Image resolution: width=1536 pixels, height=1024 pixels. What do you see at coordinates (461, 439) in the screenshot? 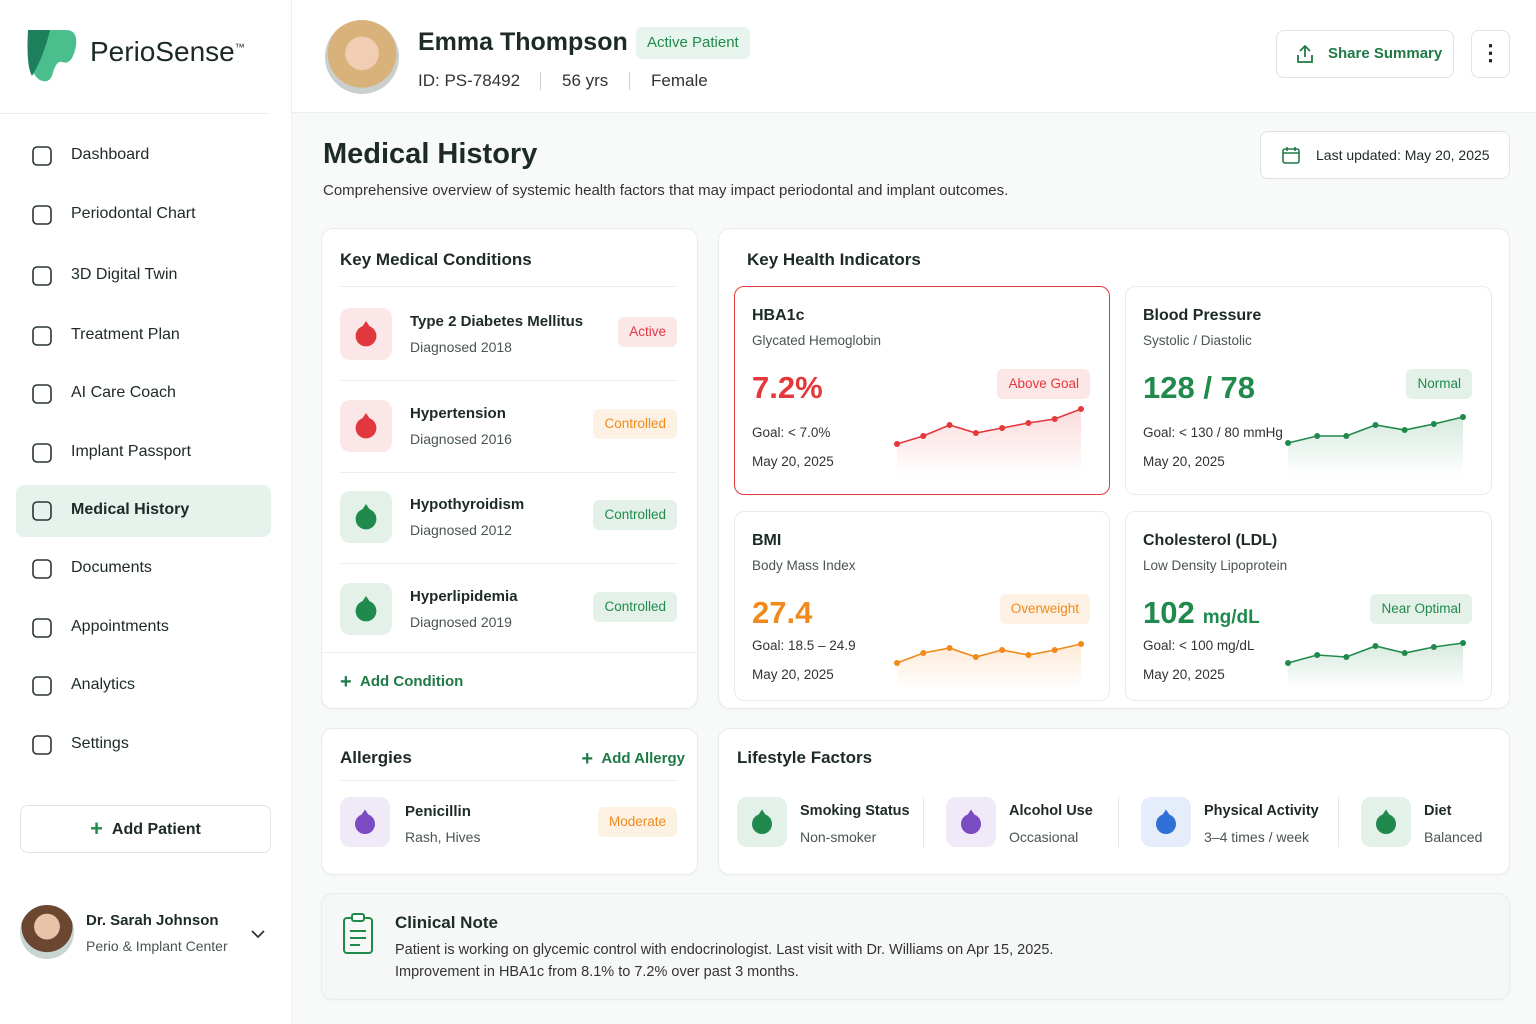
I see `condition-diagnosed: Diagnosed 2016` at bounding box center [461, 439].